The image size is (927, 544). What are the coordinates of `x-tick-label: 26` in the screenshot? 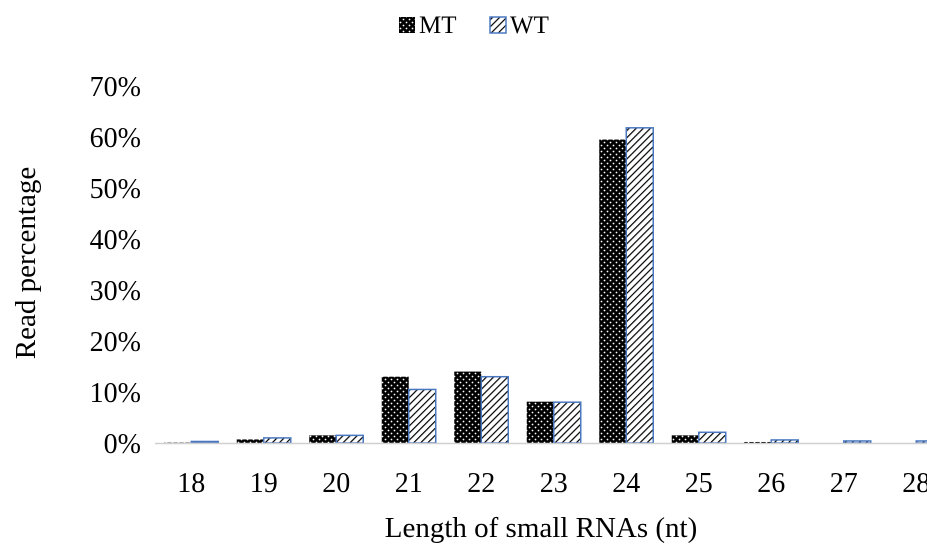 It's located at (771, 483).